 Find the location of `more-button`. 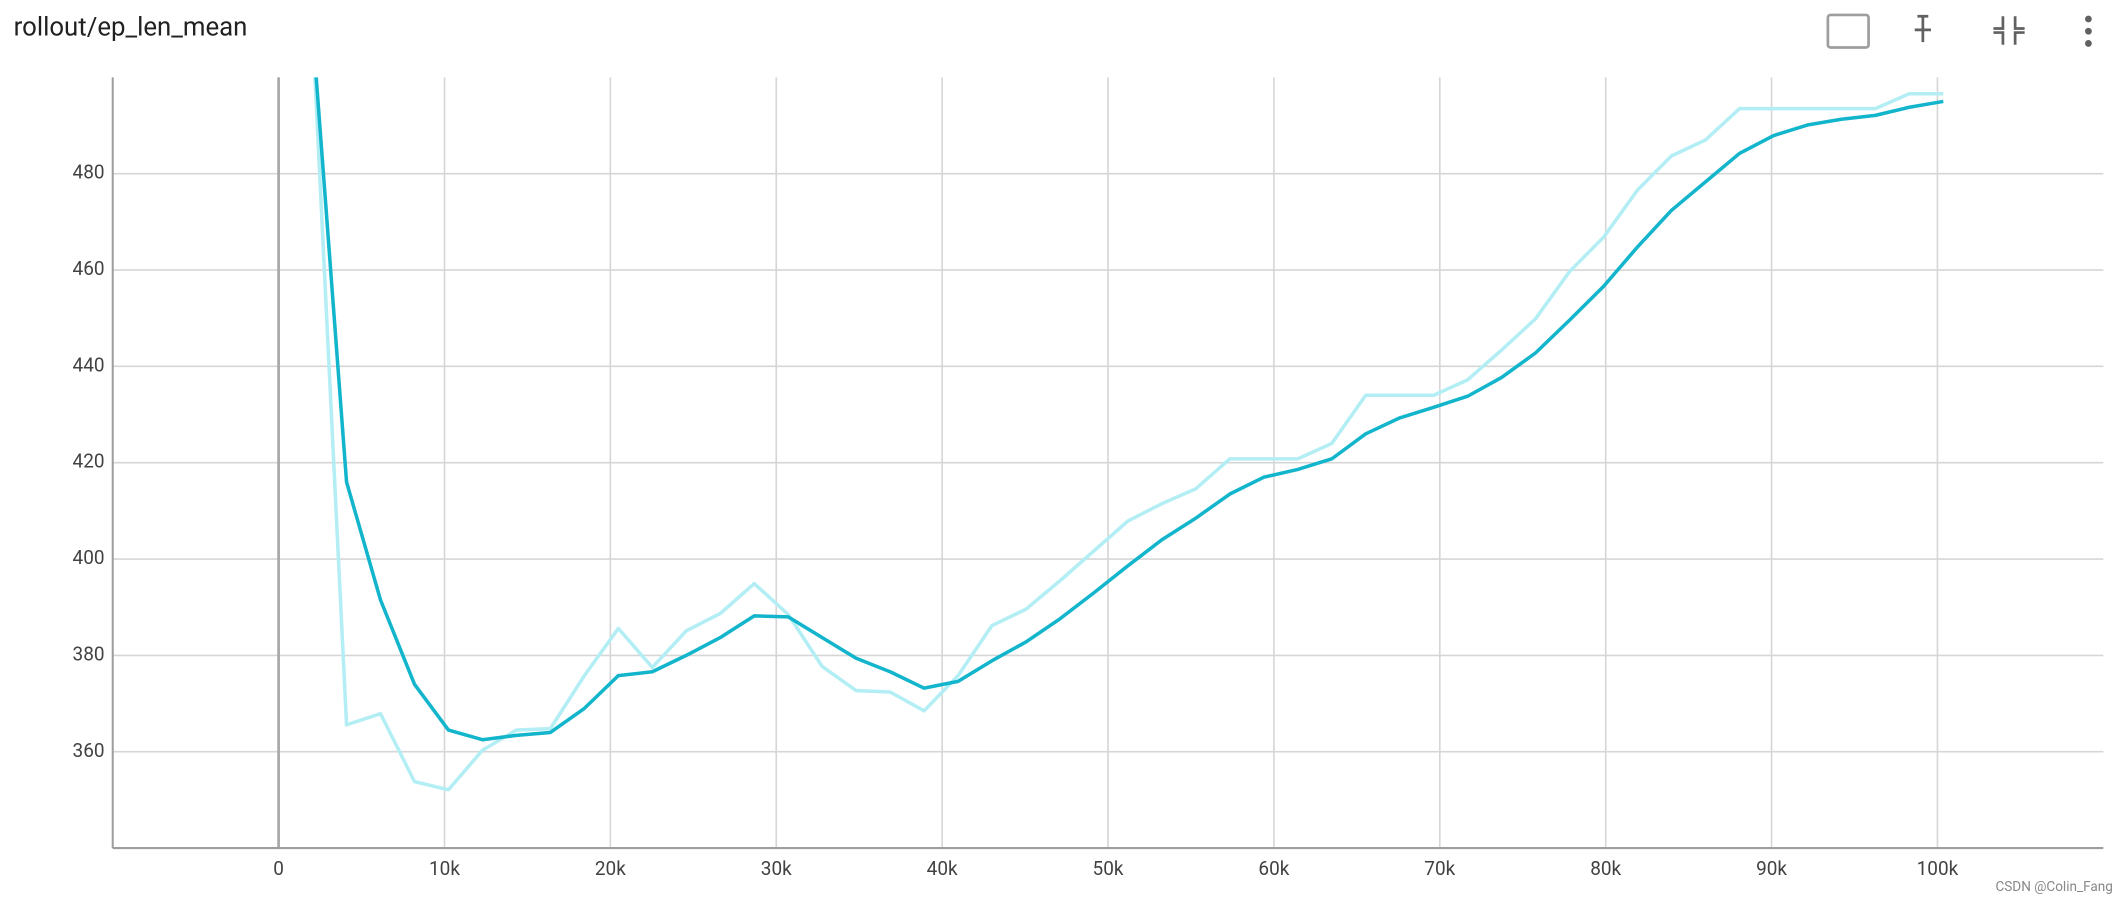

more-button is located at coordinates (2088, 31).